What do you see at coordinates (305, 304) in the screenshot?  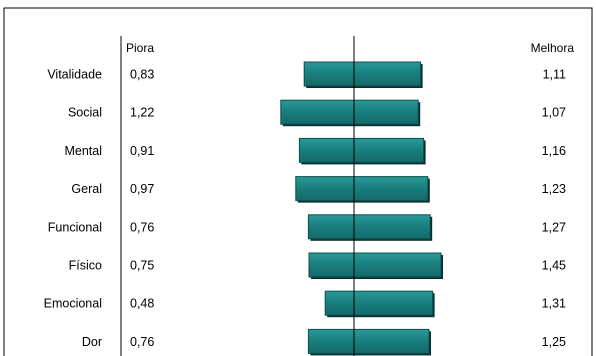 I see `chart-row: Emocional 0,48 1,31` at bounding box center [305, 304].